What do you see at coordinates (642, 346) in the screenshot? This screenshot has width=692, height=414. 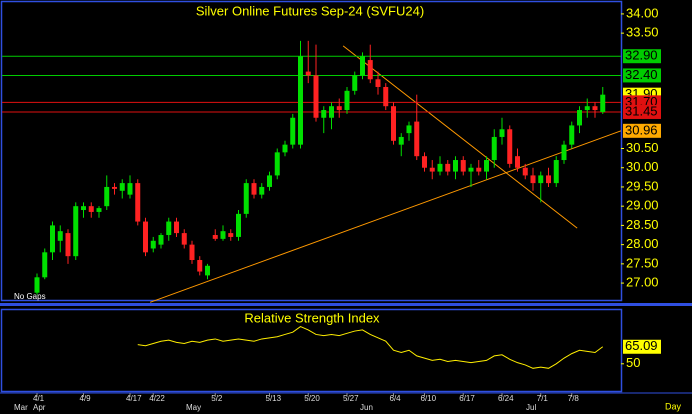 I see `indicator-value-box` at bounding box center [642, 346].